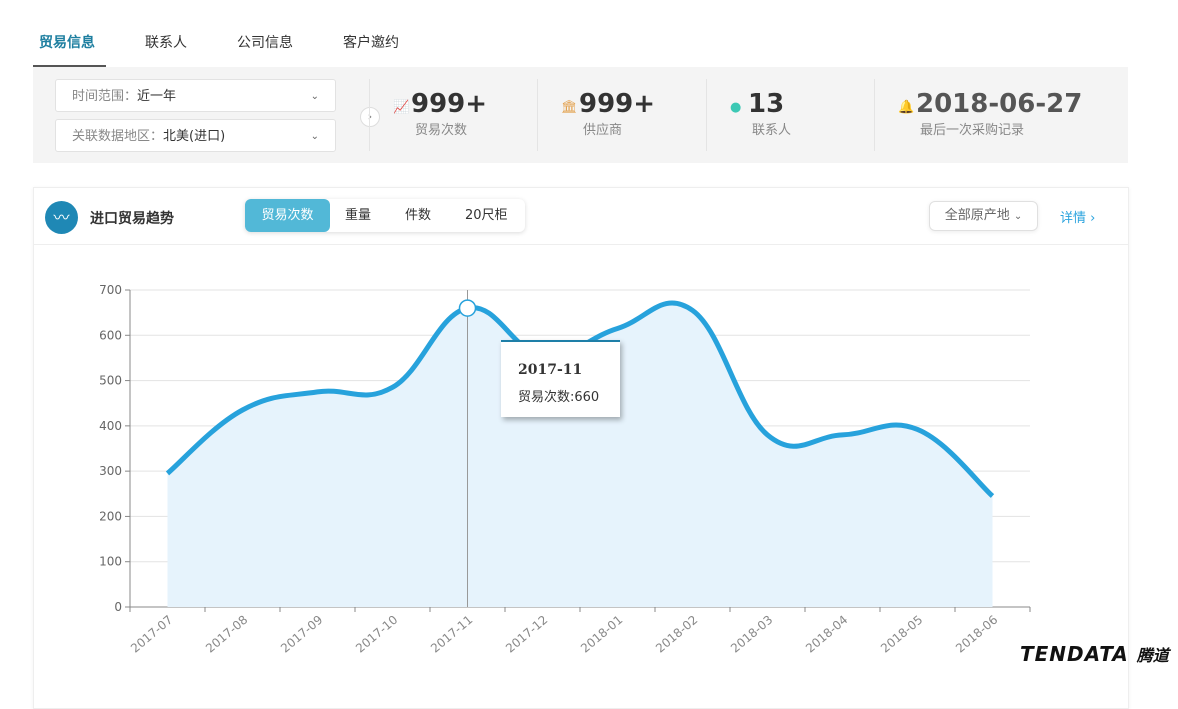  I want to click on segment-trade-count: 贸易次数, so click(287, 215).